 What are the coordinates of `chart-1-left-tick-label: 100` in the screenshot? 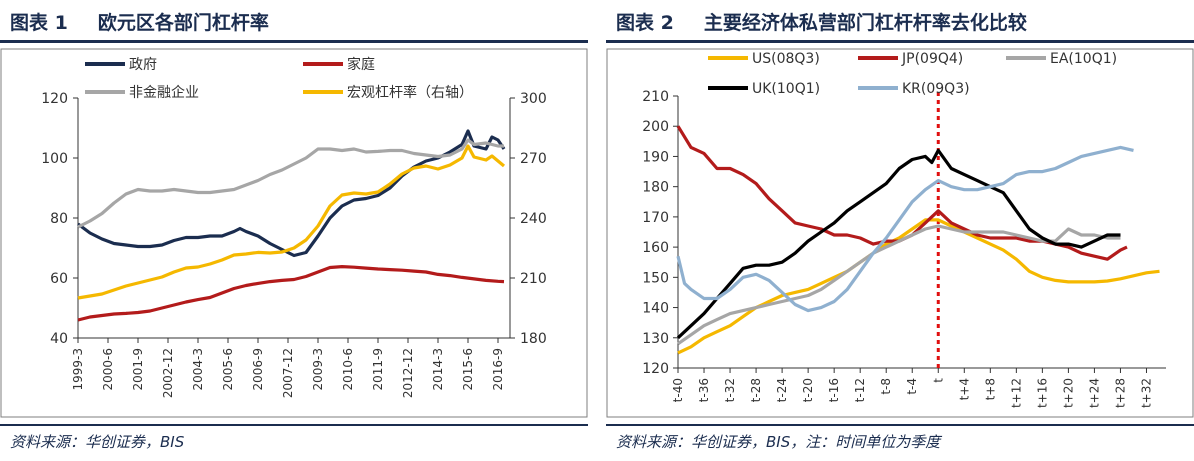 It's located at (54, 159).